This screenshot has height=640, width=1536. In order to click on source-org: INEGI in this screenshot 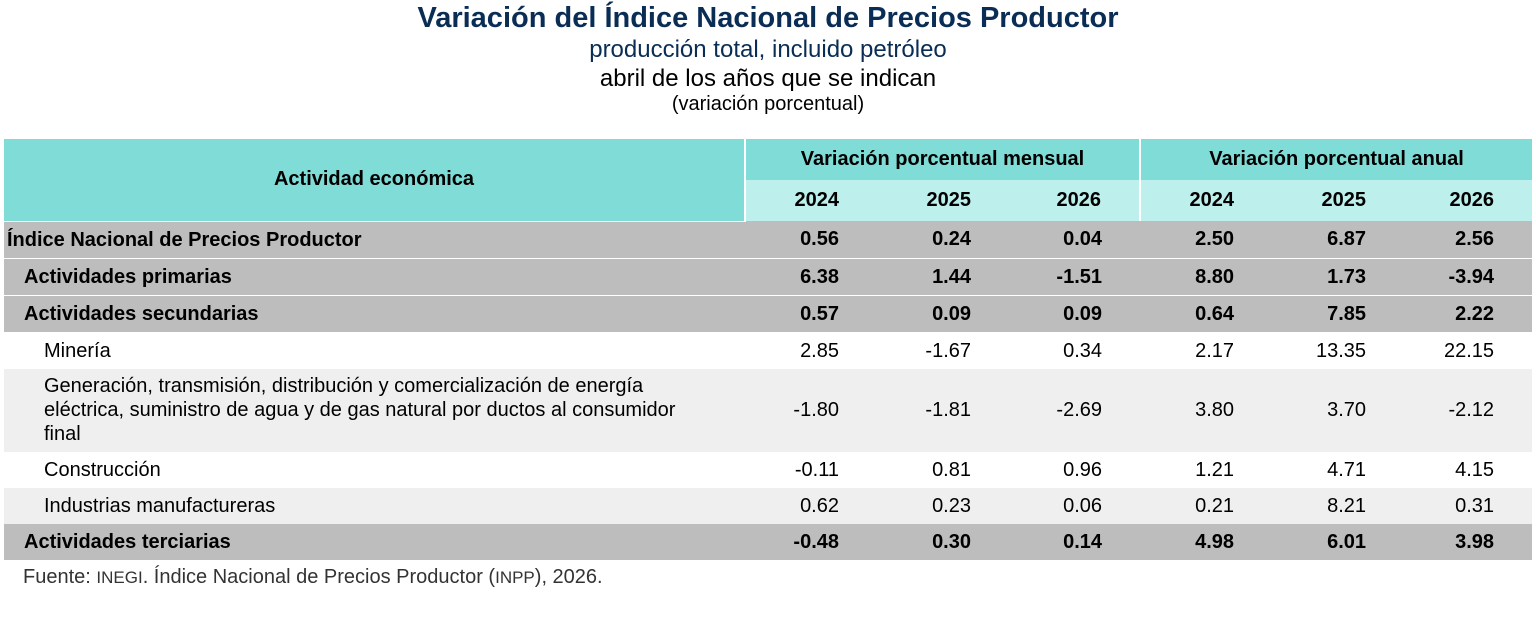, I will do `click(119, 577)`.